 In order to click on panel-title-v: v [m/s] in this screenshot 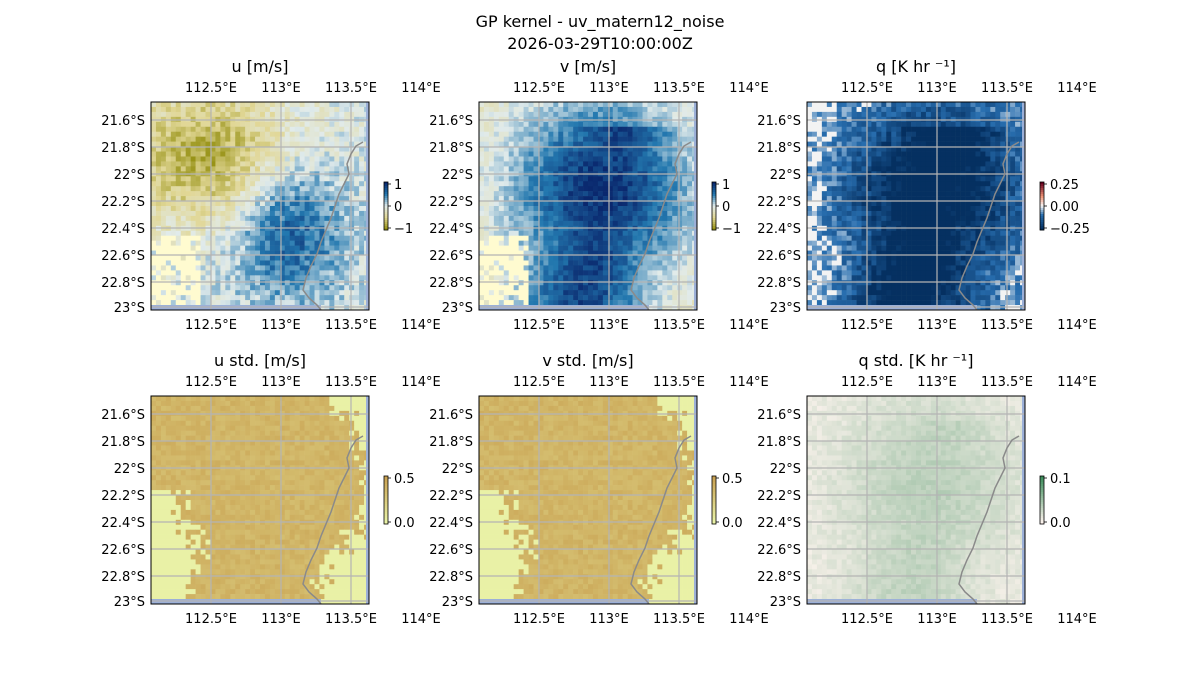, I will do `click(588, 66)`.